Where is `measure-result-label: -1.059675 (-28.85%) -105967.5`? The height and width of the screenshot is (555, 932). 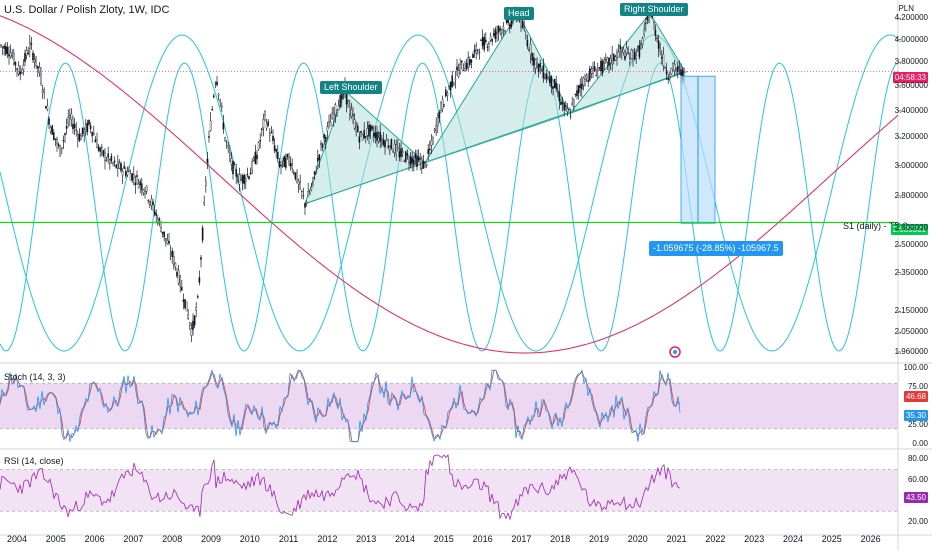 measure-result-label: -1.059675 (-28.85%) -105967.5 is located at coordinates (716, 248).